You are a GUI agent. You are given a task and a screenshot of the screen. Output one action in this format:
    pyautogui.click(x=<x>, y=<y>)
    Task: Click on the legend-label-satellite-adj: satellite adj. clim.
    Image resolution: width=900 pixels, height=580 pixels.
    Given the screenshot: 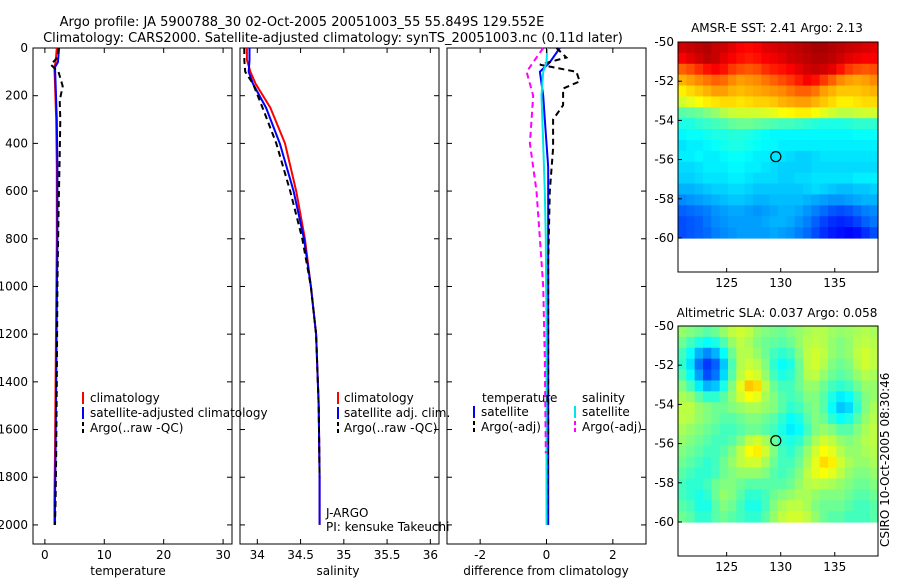 What is the action you would take?
    pyautogui.click(x=397, y=413)
    